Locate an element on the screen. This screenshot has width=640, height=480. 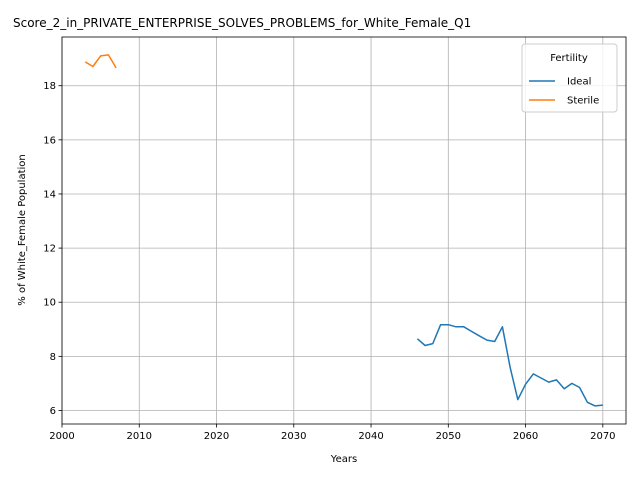
legend-entries: Ideal Sterile is located at coordinates (564, 92).